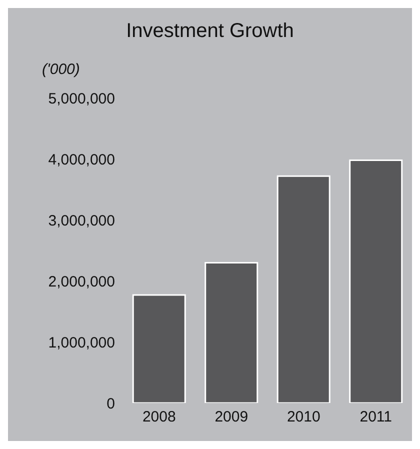 This screenshot has width=420, height=449. Describe the element at coordinates (81, 343) in the screenshot. I see `y-tick-label: 1,000,000` at that location.